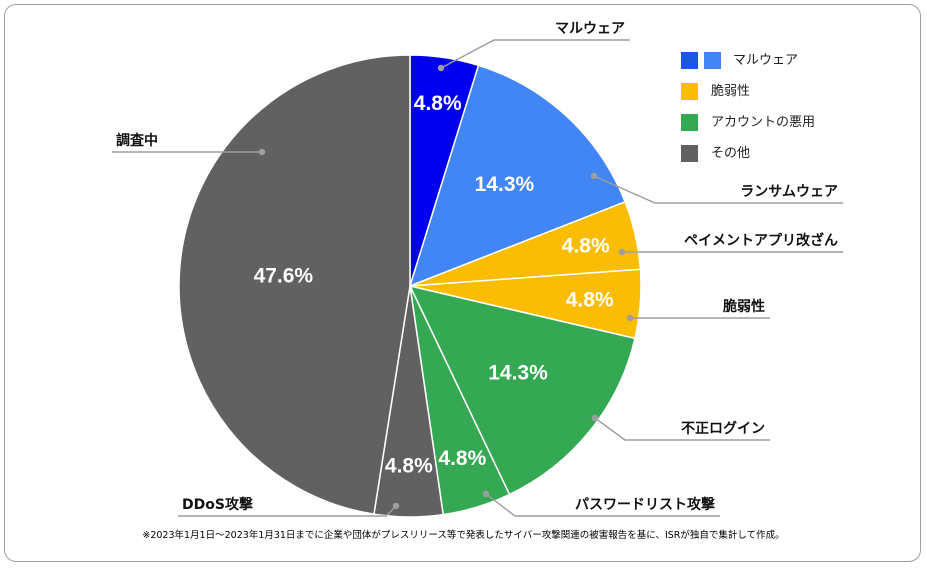 This screenshot has width=927, height=568. I want to click on leader-dot-マルウェア, so click(441, 68).